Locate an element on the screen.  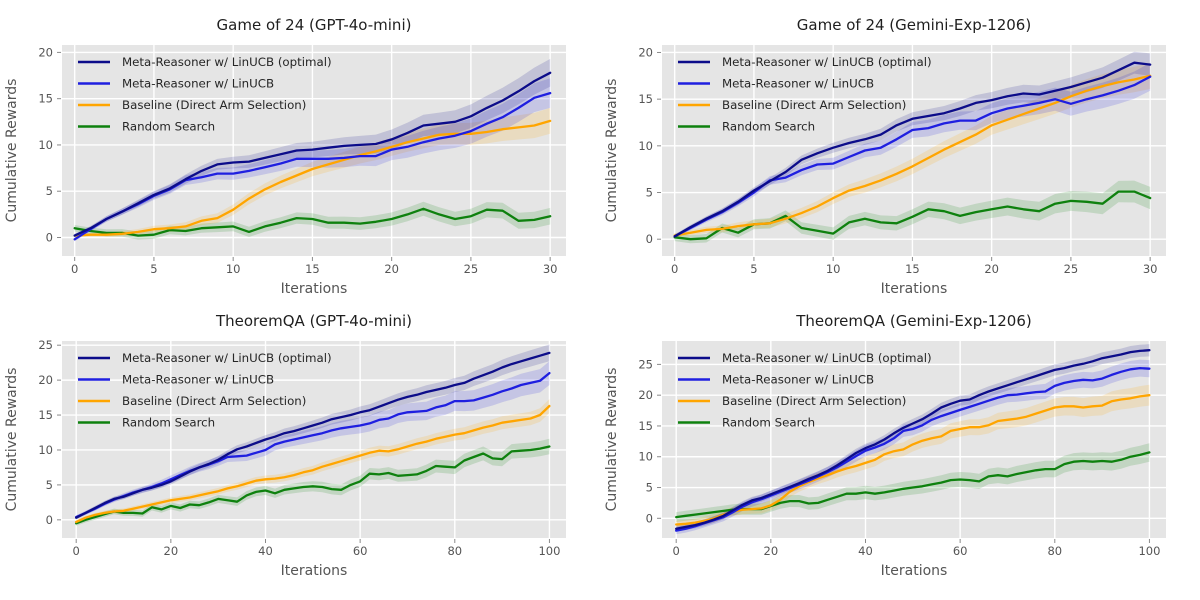
x-tick-label: 30 is located at coordinates (550, 269).